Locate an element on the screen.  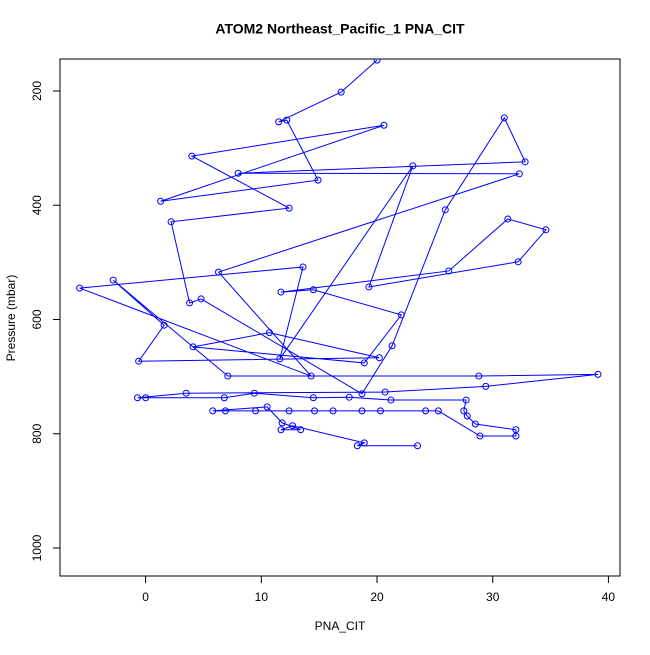
x-tick-label: 40 is located at coordinates (609, 597).